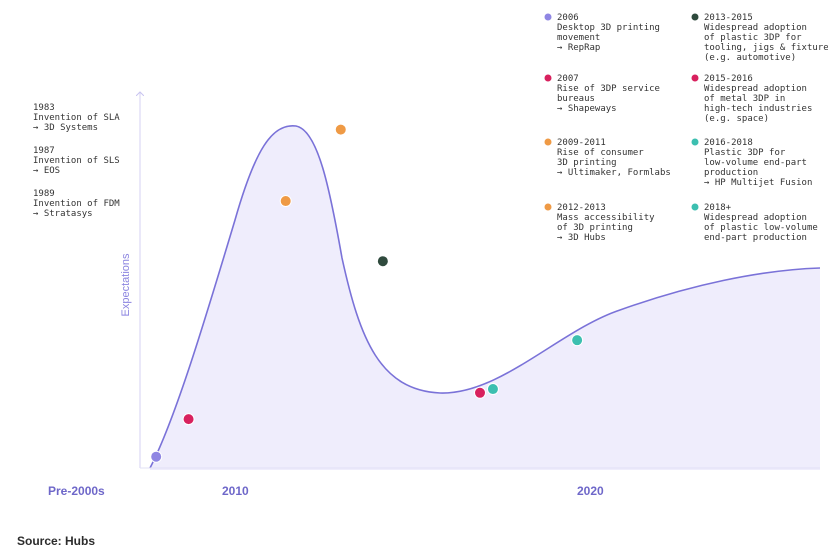 Image resolution: width=828 pixels, height=560 pixels. Describe the element at coordinates (758, 183) in the screenshot. I see `legend-line: → HP Multijet Fusion` at that location.